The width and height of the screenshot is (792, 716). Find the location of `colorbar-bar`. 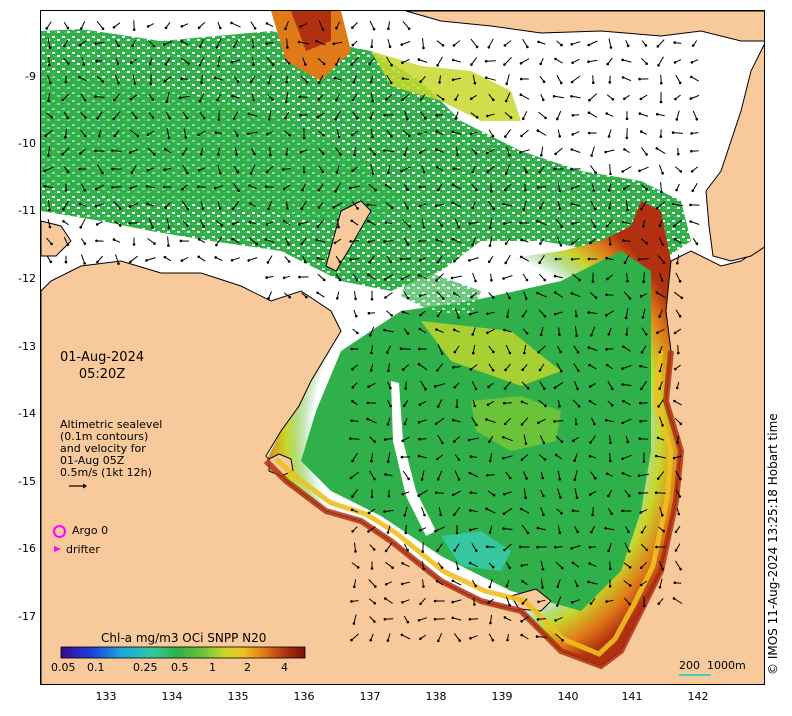

colorbar-bar is located at coordinates (183, 652).